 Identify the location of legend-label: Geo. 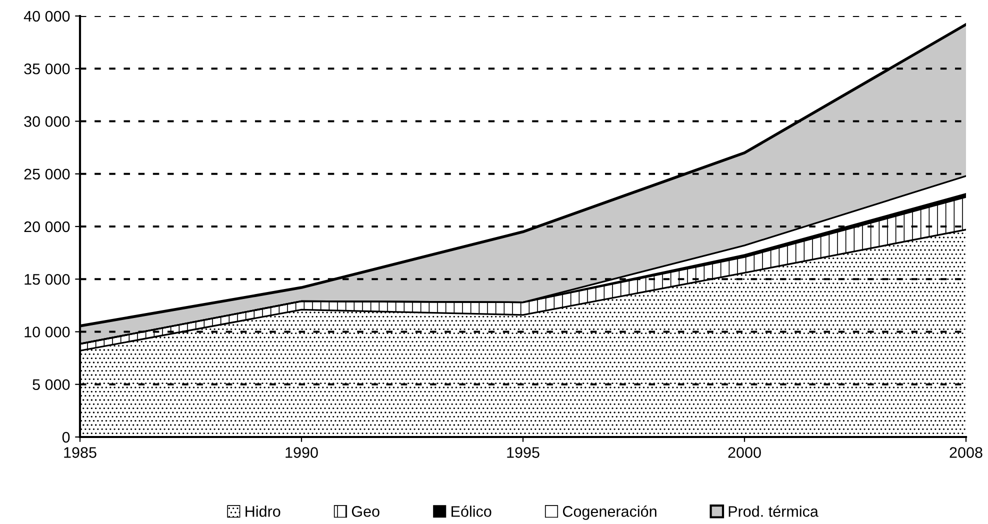
(366, 511).